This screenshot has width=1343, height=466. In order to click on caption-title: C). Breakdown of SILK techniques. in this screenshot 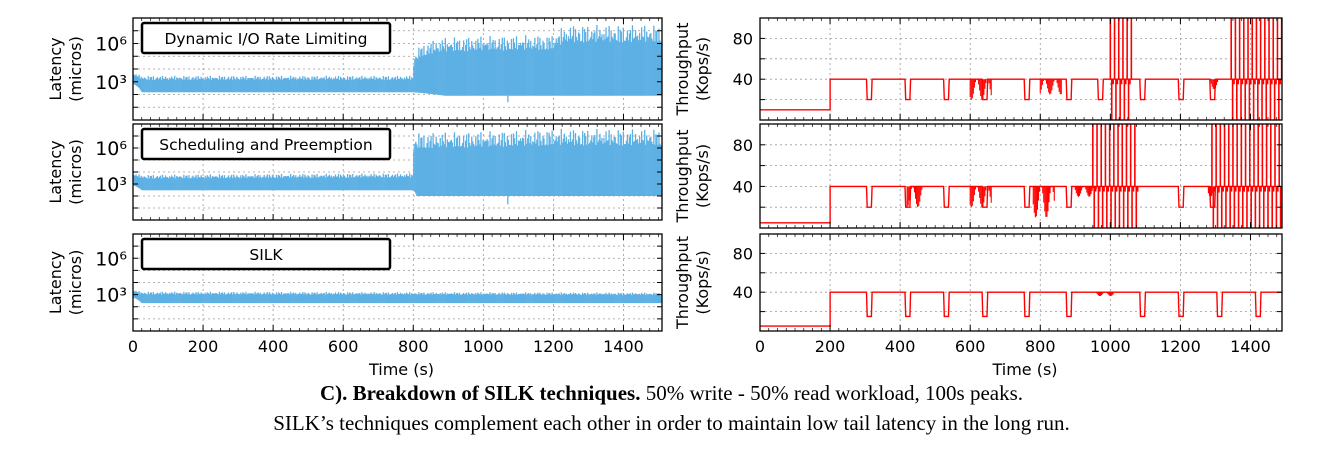, I will do `click(480, 393)`.